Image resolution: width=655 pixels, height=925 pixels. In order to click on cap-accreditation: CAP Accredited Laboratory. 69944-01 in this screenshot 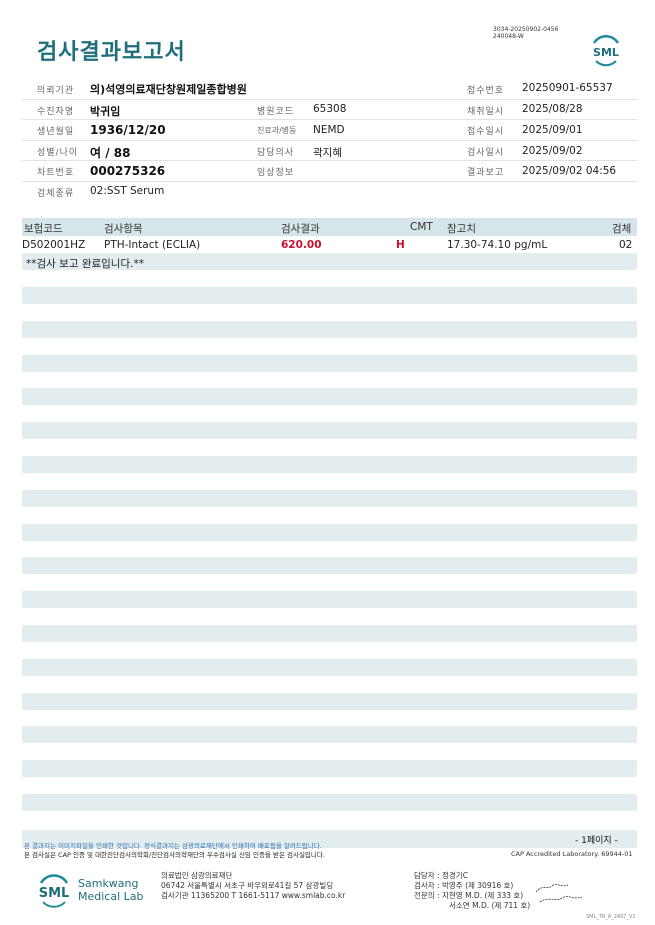, I will do `click(572, 854)`.